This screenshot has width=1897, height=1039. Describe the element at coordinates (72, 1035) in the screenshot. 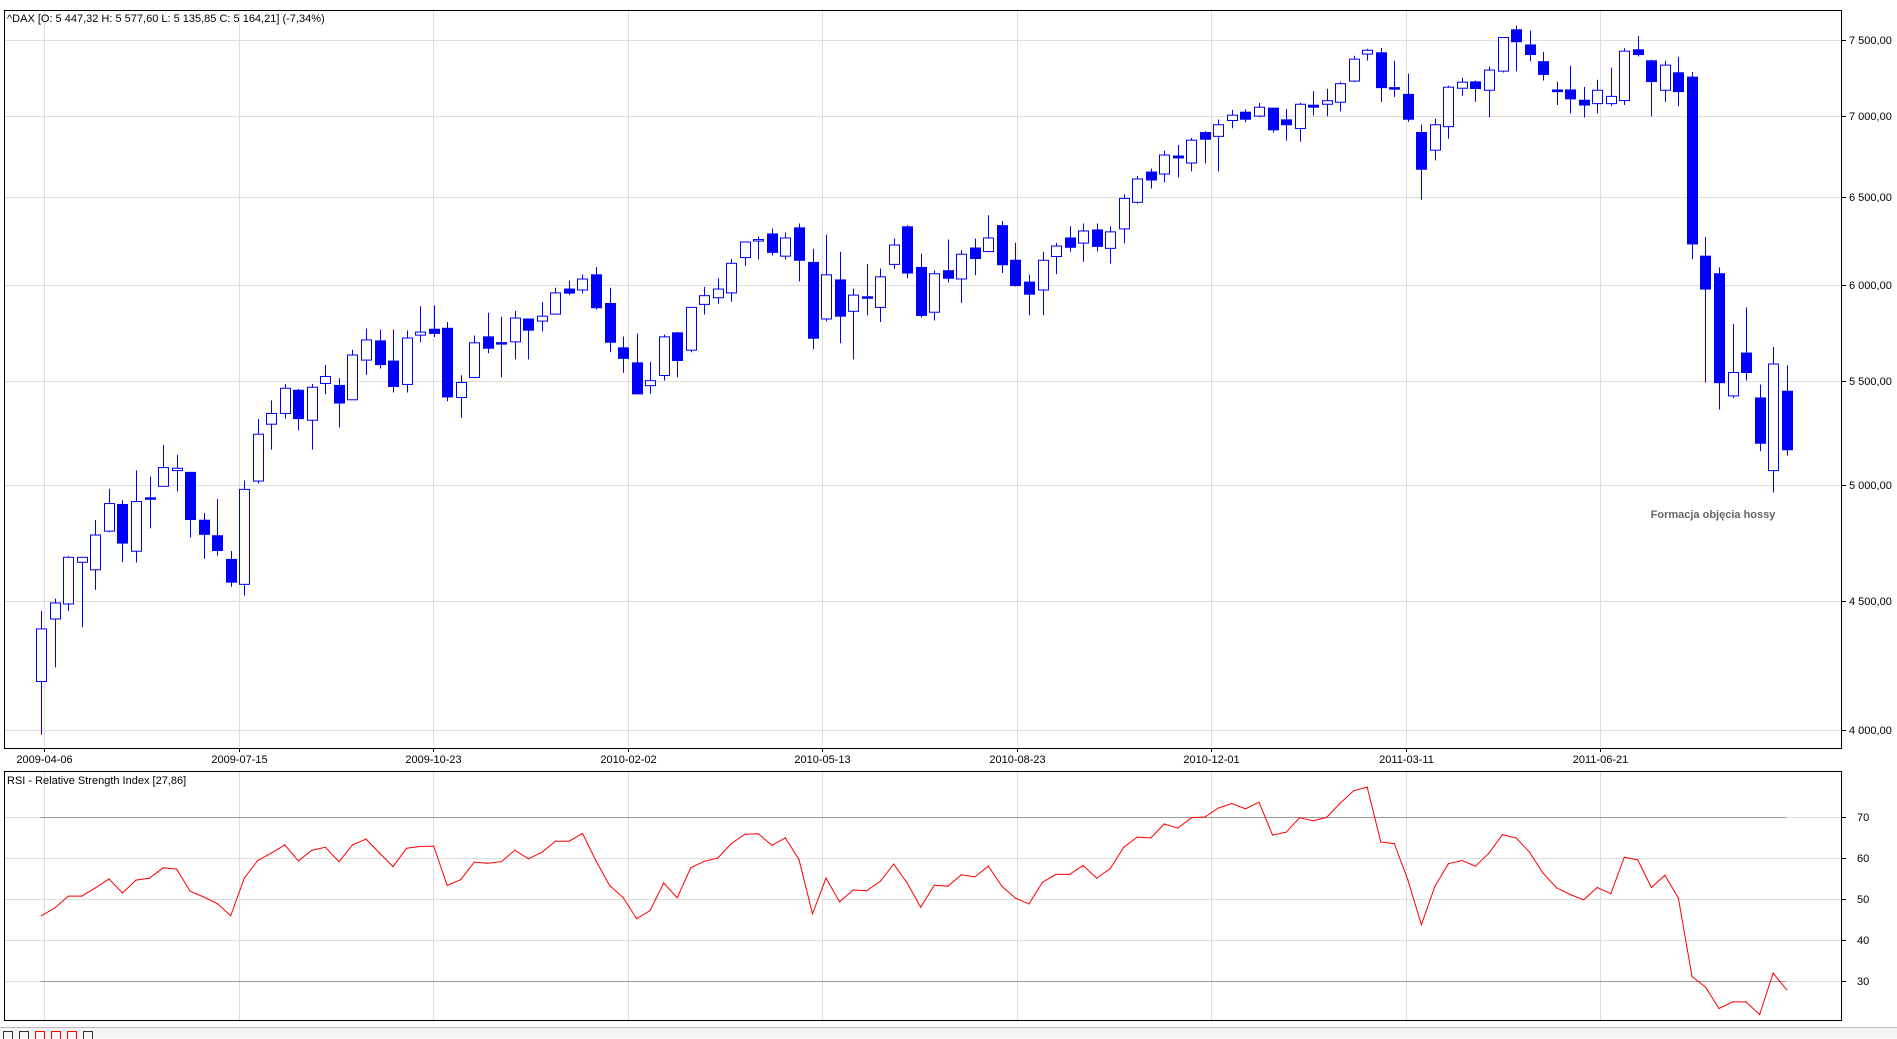

I see `red-frame-icon` at that location.